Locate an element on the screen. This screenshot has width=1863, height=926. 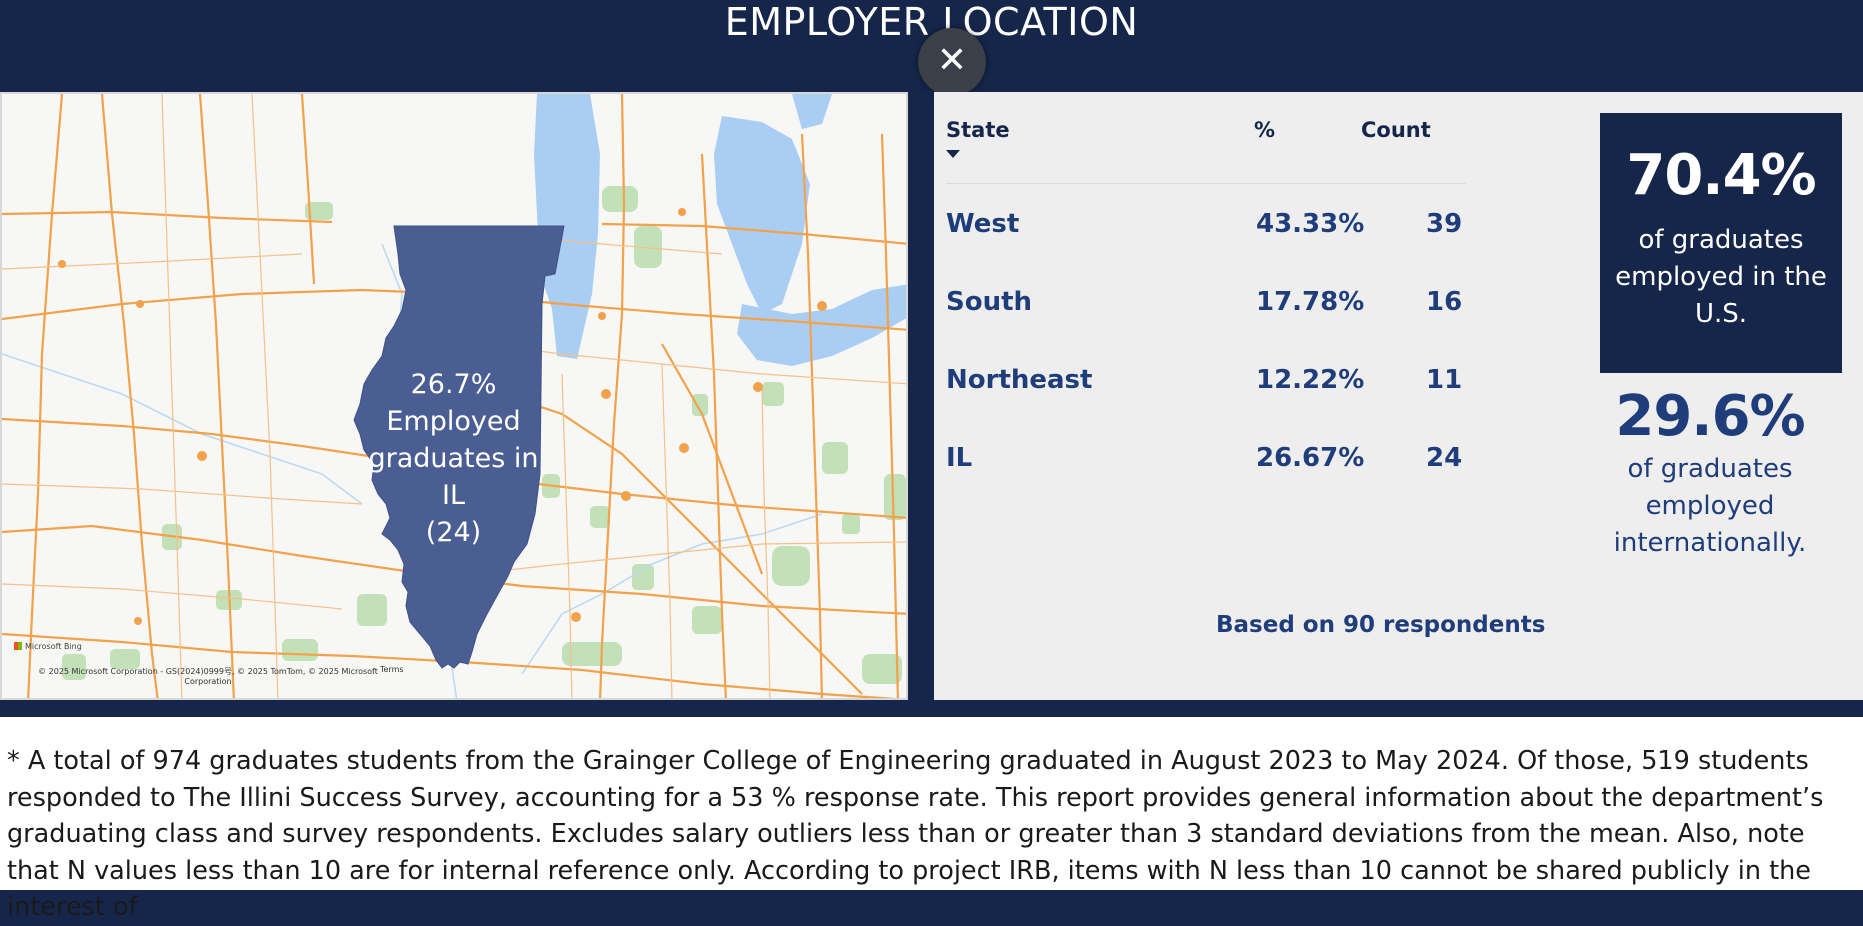
row-pct: 43.33% is located at coordinates (1310, 224).